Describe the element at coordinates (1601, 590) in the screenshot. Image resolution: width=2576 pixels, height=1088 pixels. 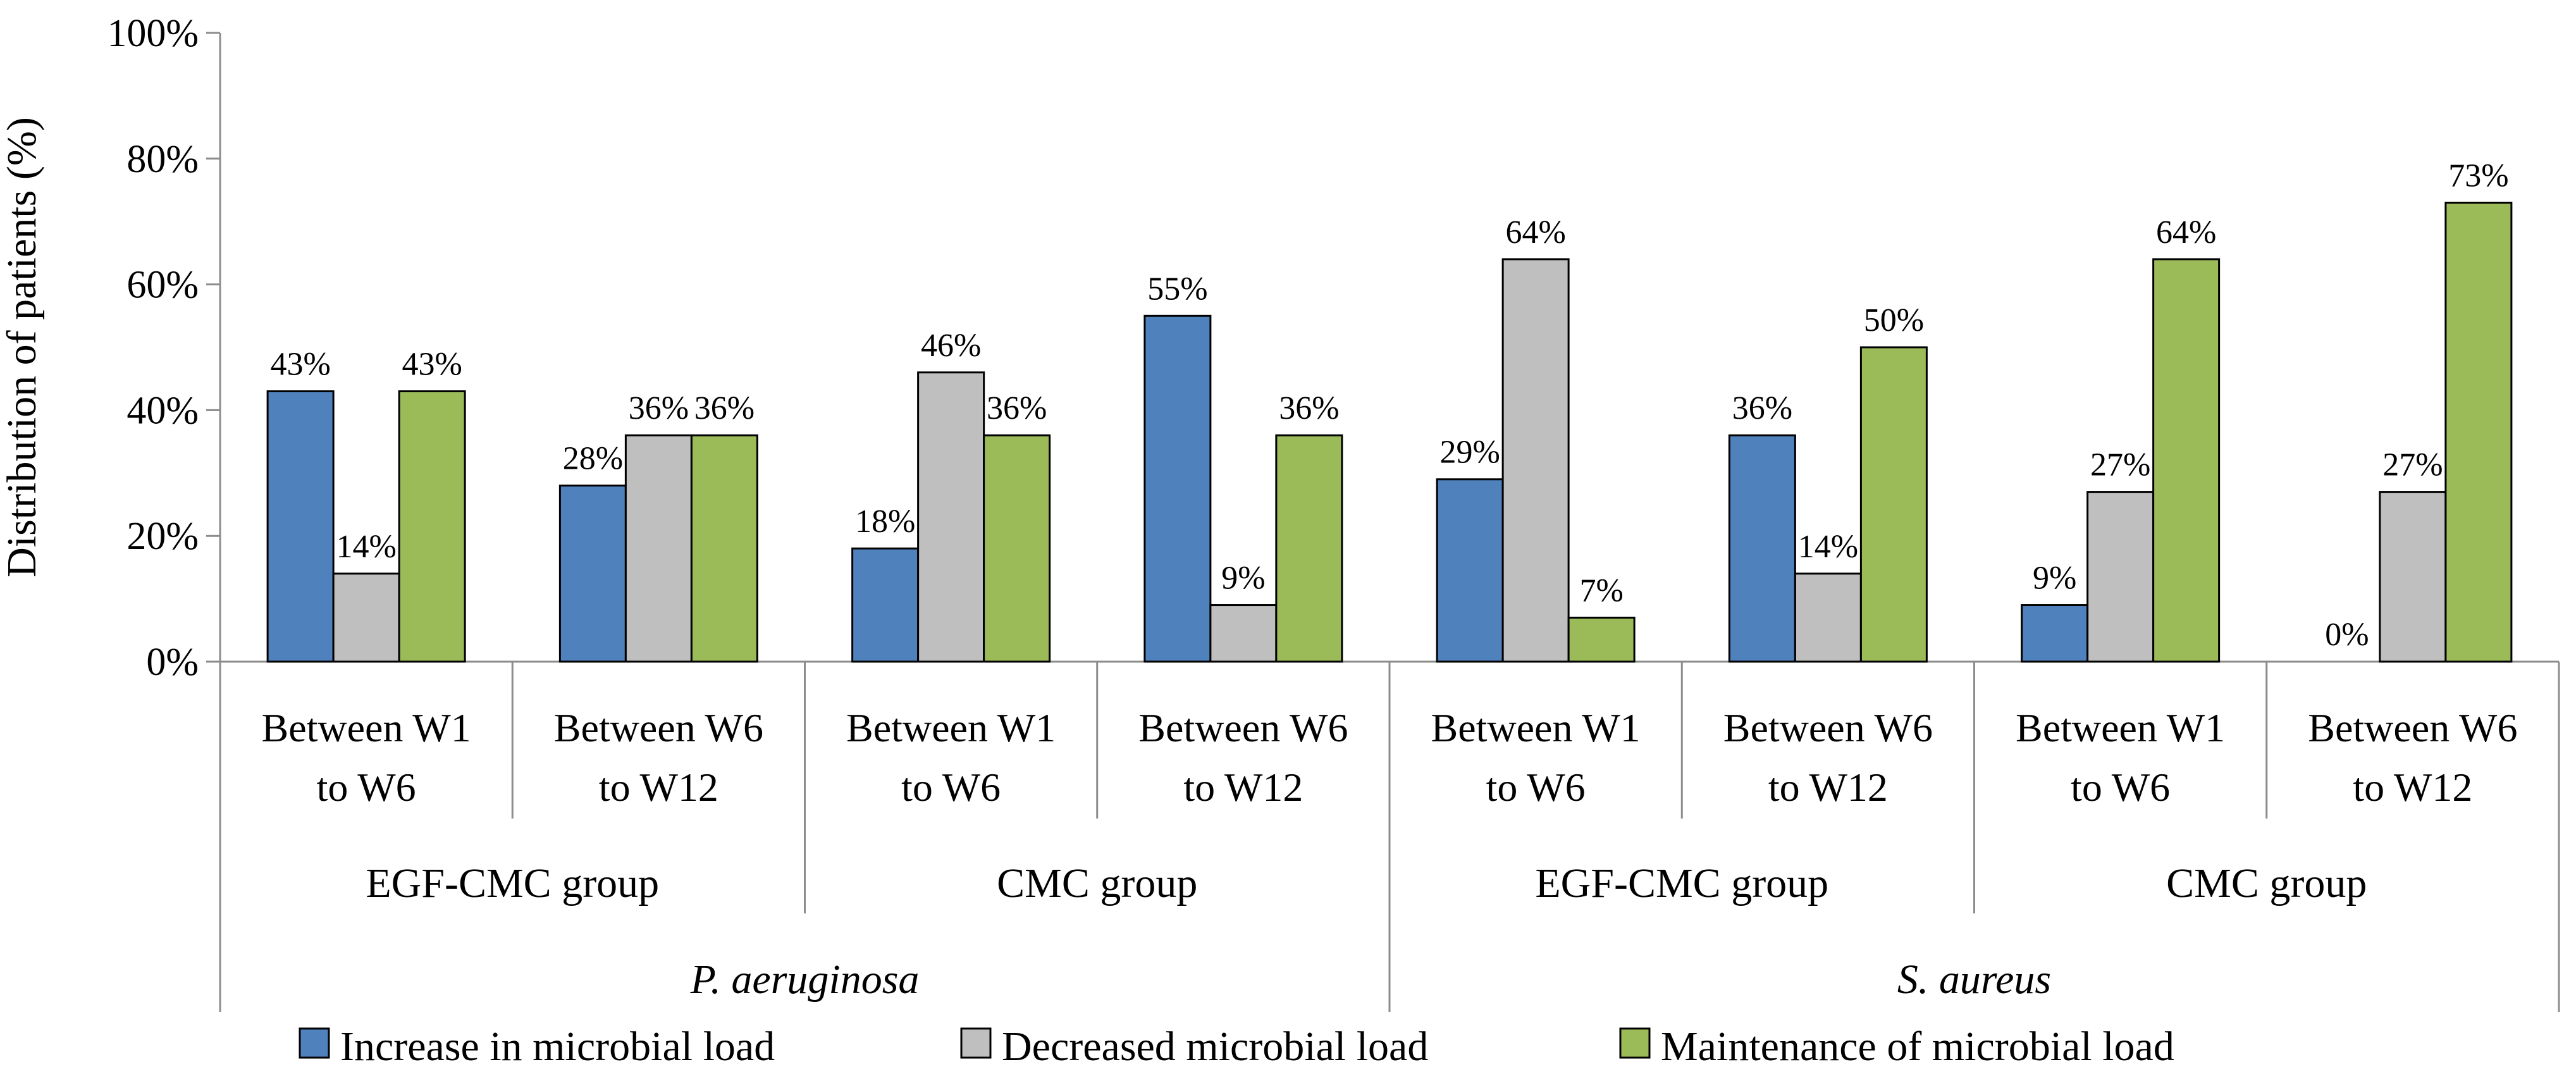
I see `data-label: 7%` at that location.